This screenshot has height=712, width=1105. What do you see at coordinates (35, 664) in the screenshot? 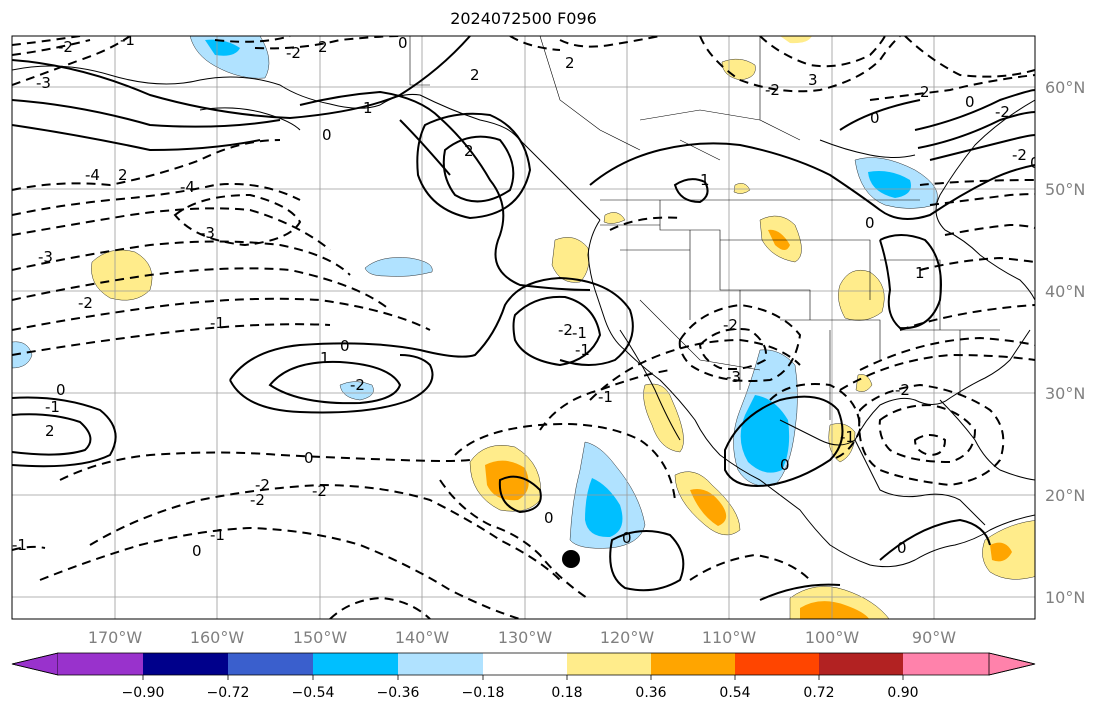
I see `colorbar-extend-low` at bounding box center [35, 664].